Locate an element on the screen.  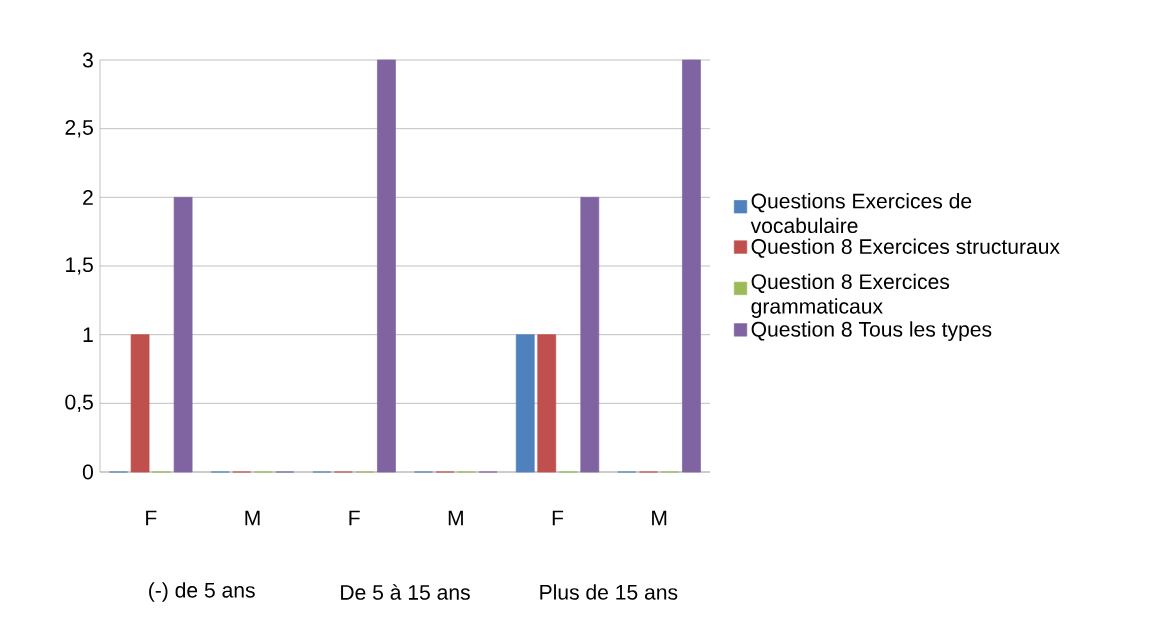
text: (-) de 5 ans is located at coordinates (202, 592).